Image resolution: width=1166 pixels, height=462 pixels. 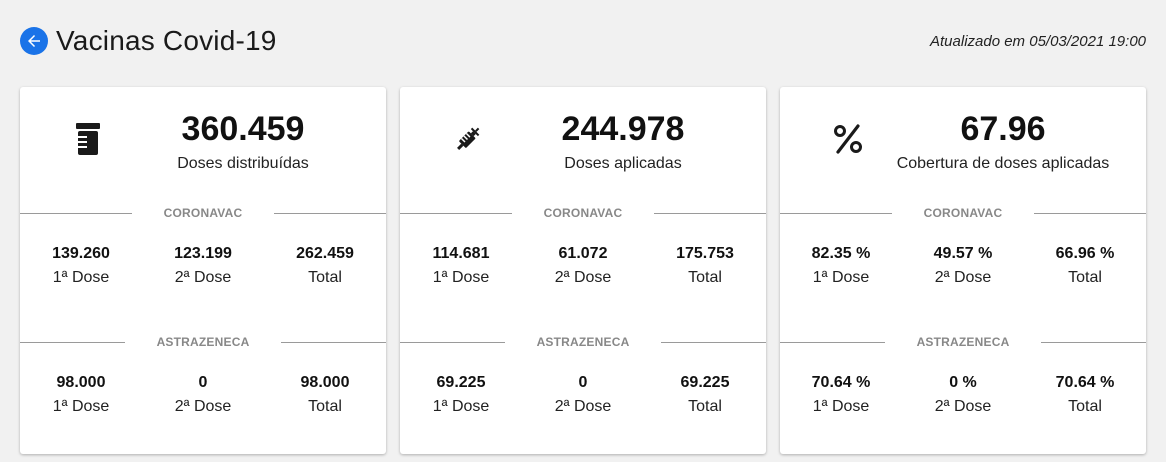 What do you see at coordinates (583, 382) in the screenshot?
I see `stat-value: 0` at bounding box center [583, 382].